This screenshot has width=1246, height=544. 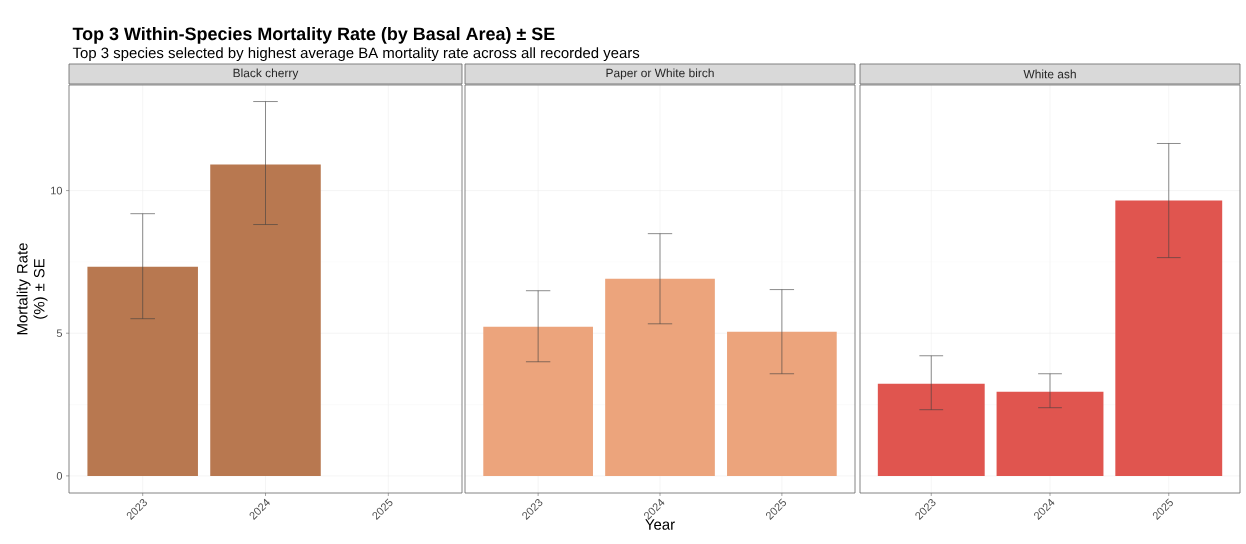 What do you see at coordinates (660, 74) in the screenshot?
I see `chart-title: Paper or White birch` at bounding box center [660, 74].